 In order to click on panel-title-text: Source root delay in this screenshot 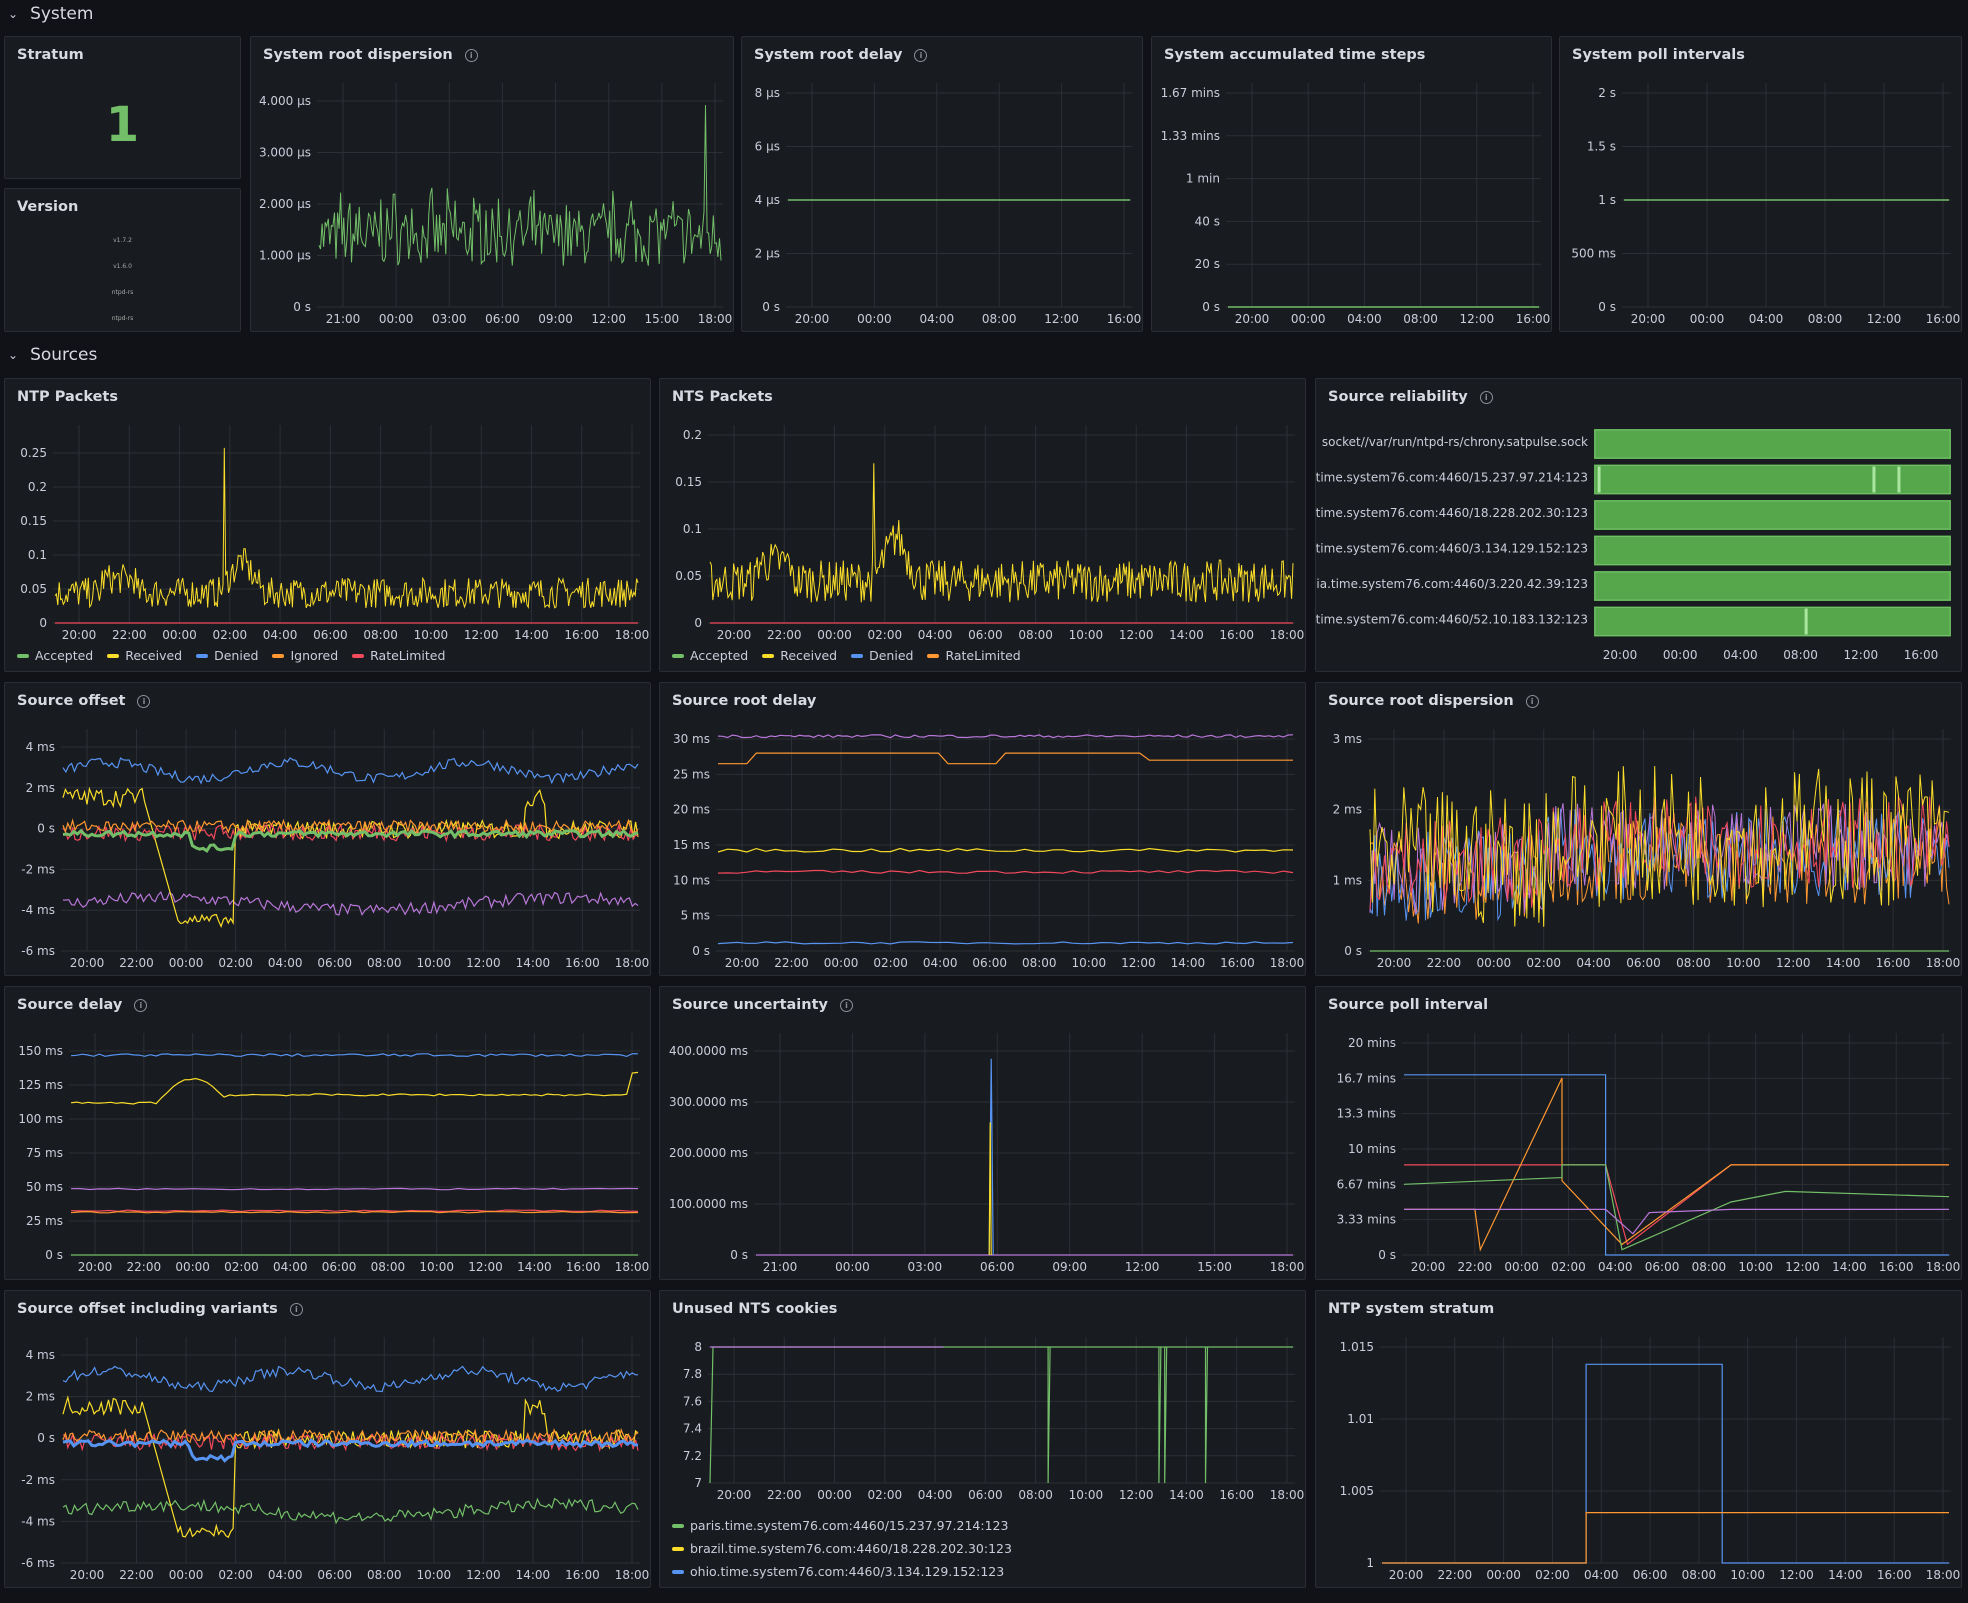, I will do `click(744, 701)`.